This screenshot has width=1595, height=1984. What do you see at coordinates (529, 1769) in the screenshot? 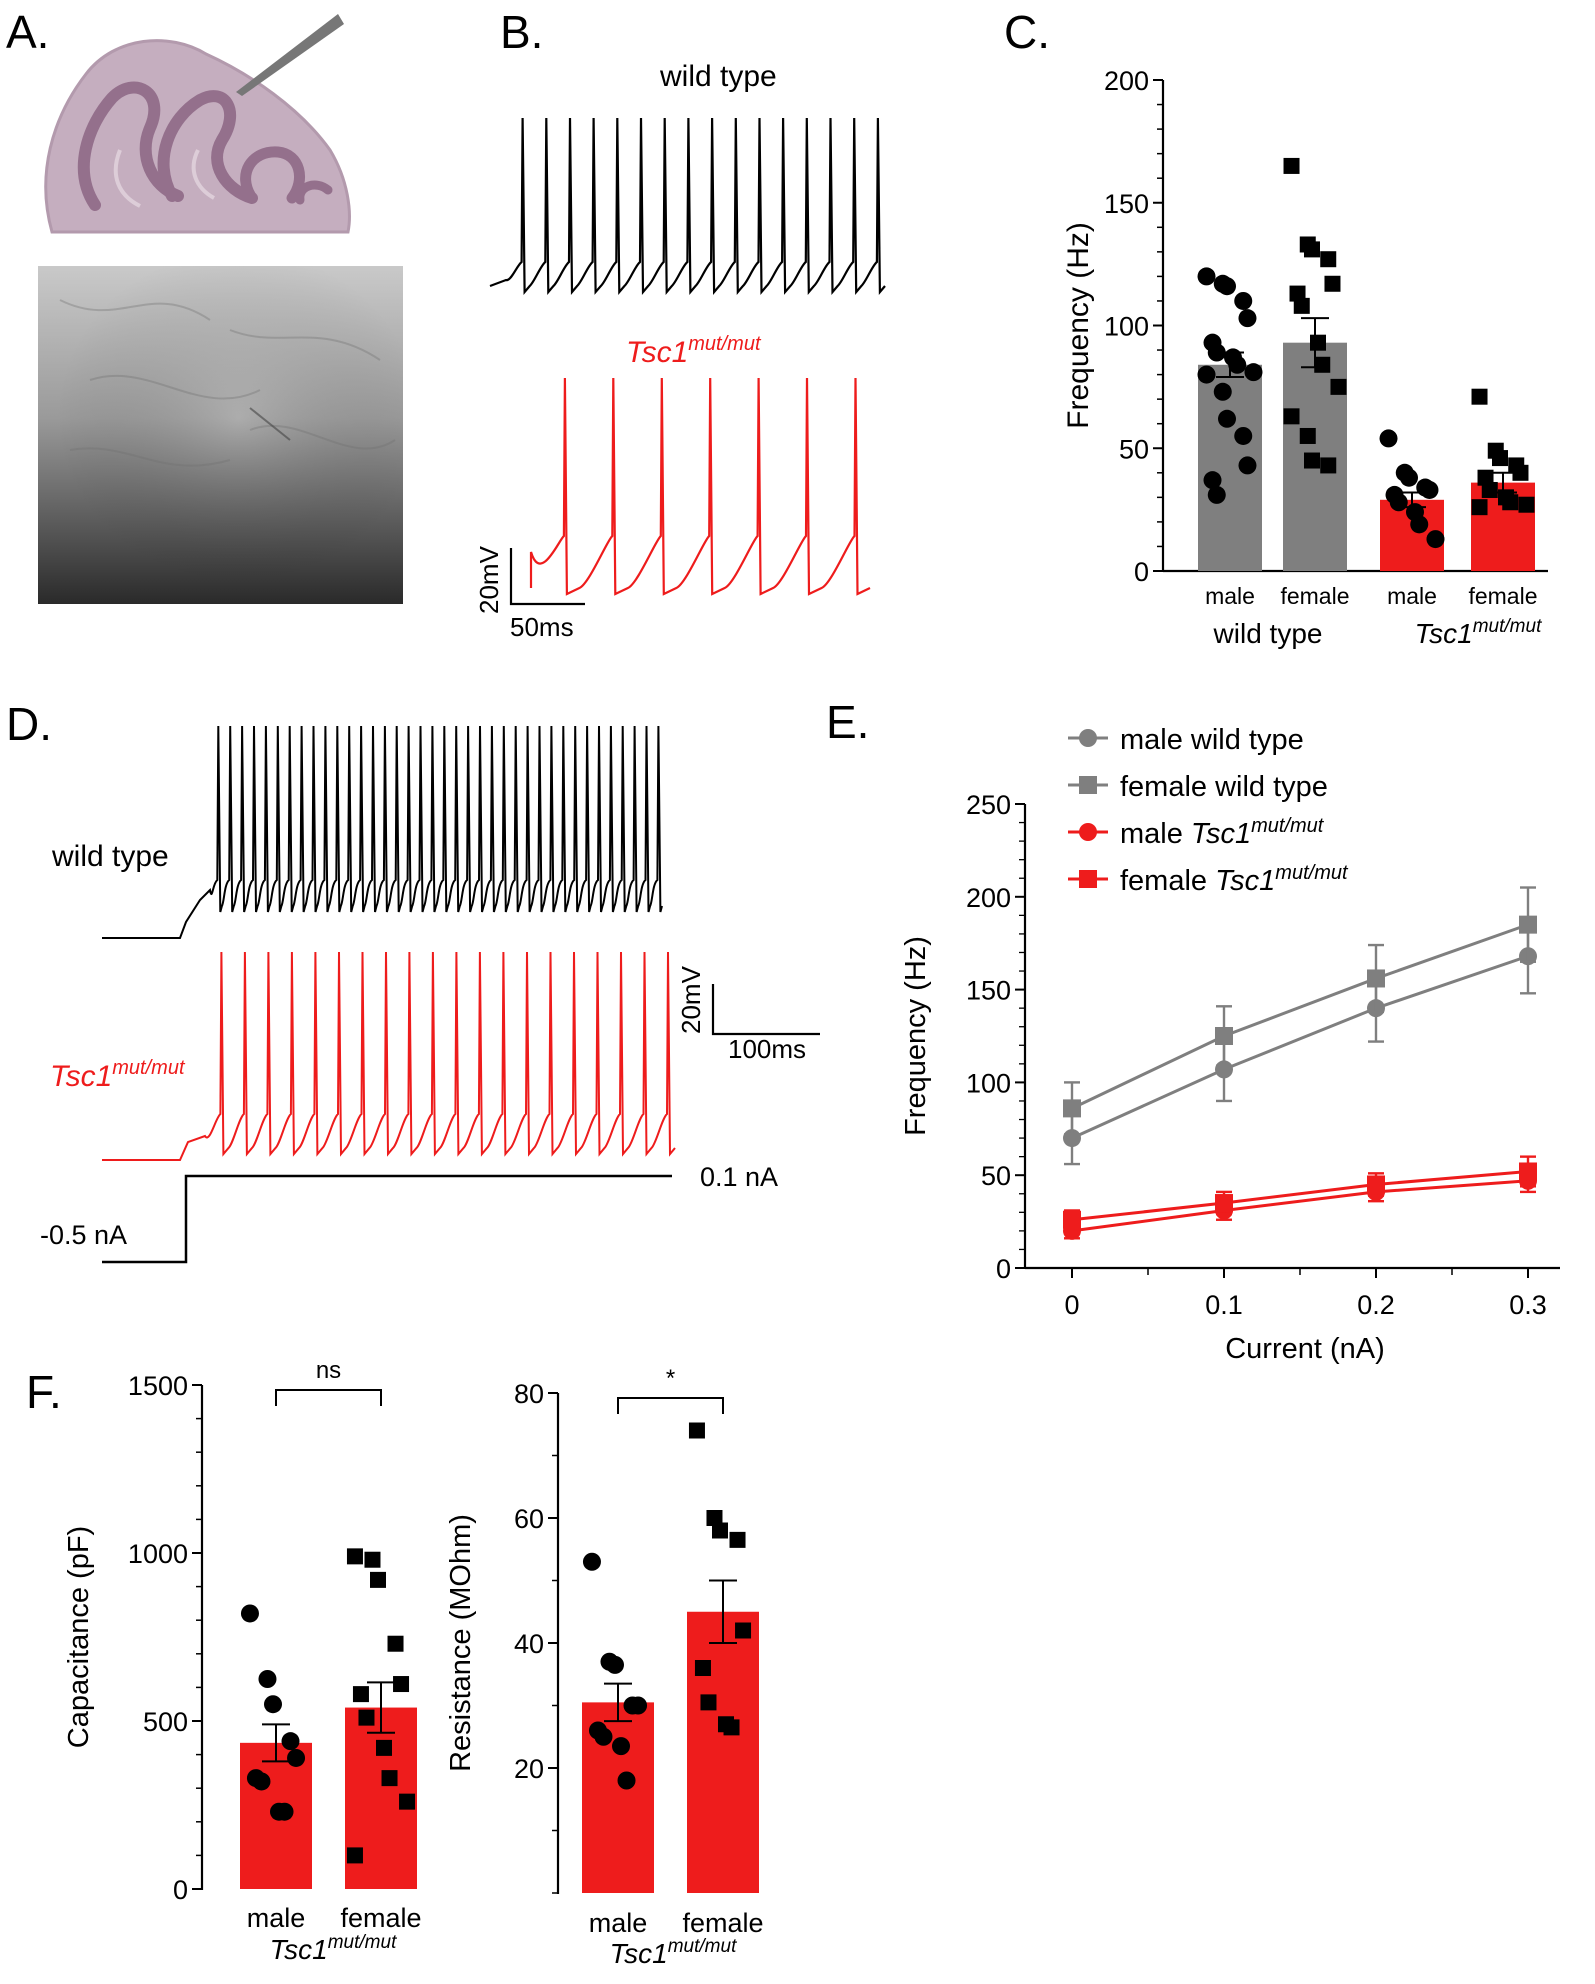
I see `y-tick-label: 20` at bounding box center [529, 1769].